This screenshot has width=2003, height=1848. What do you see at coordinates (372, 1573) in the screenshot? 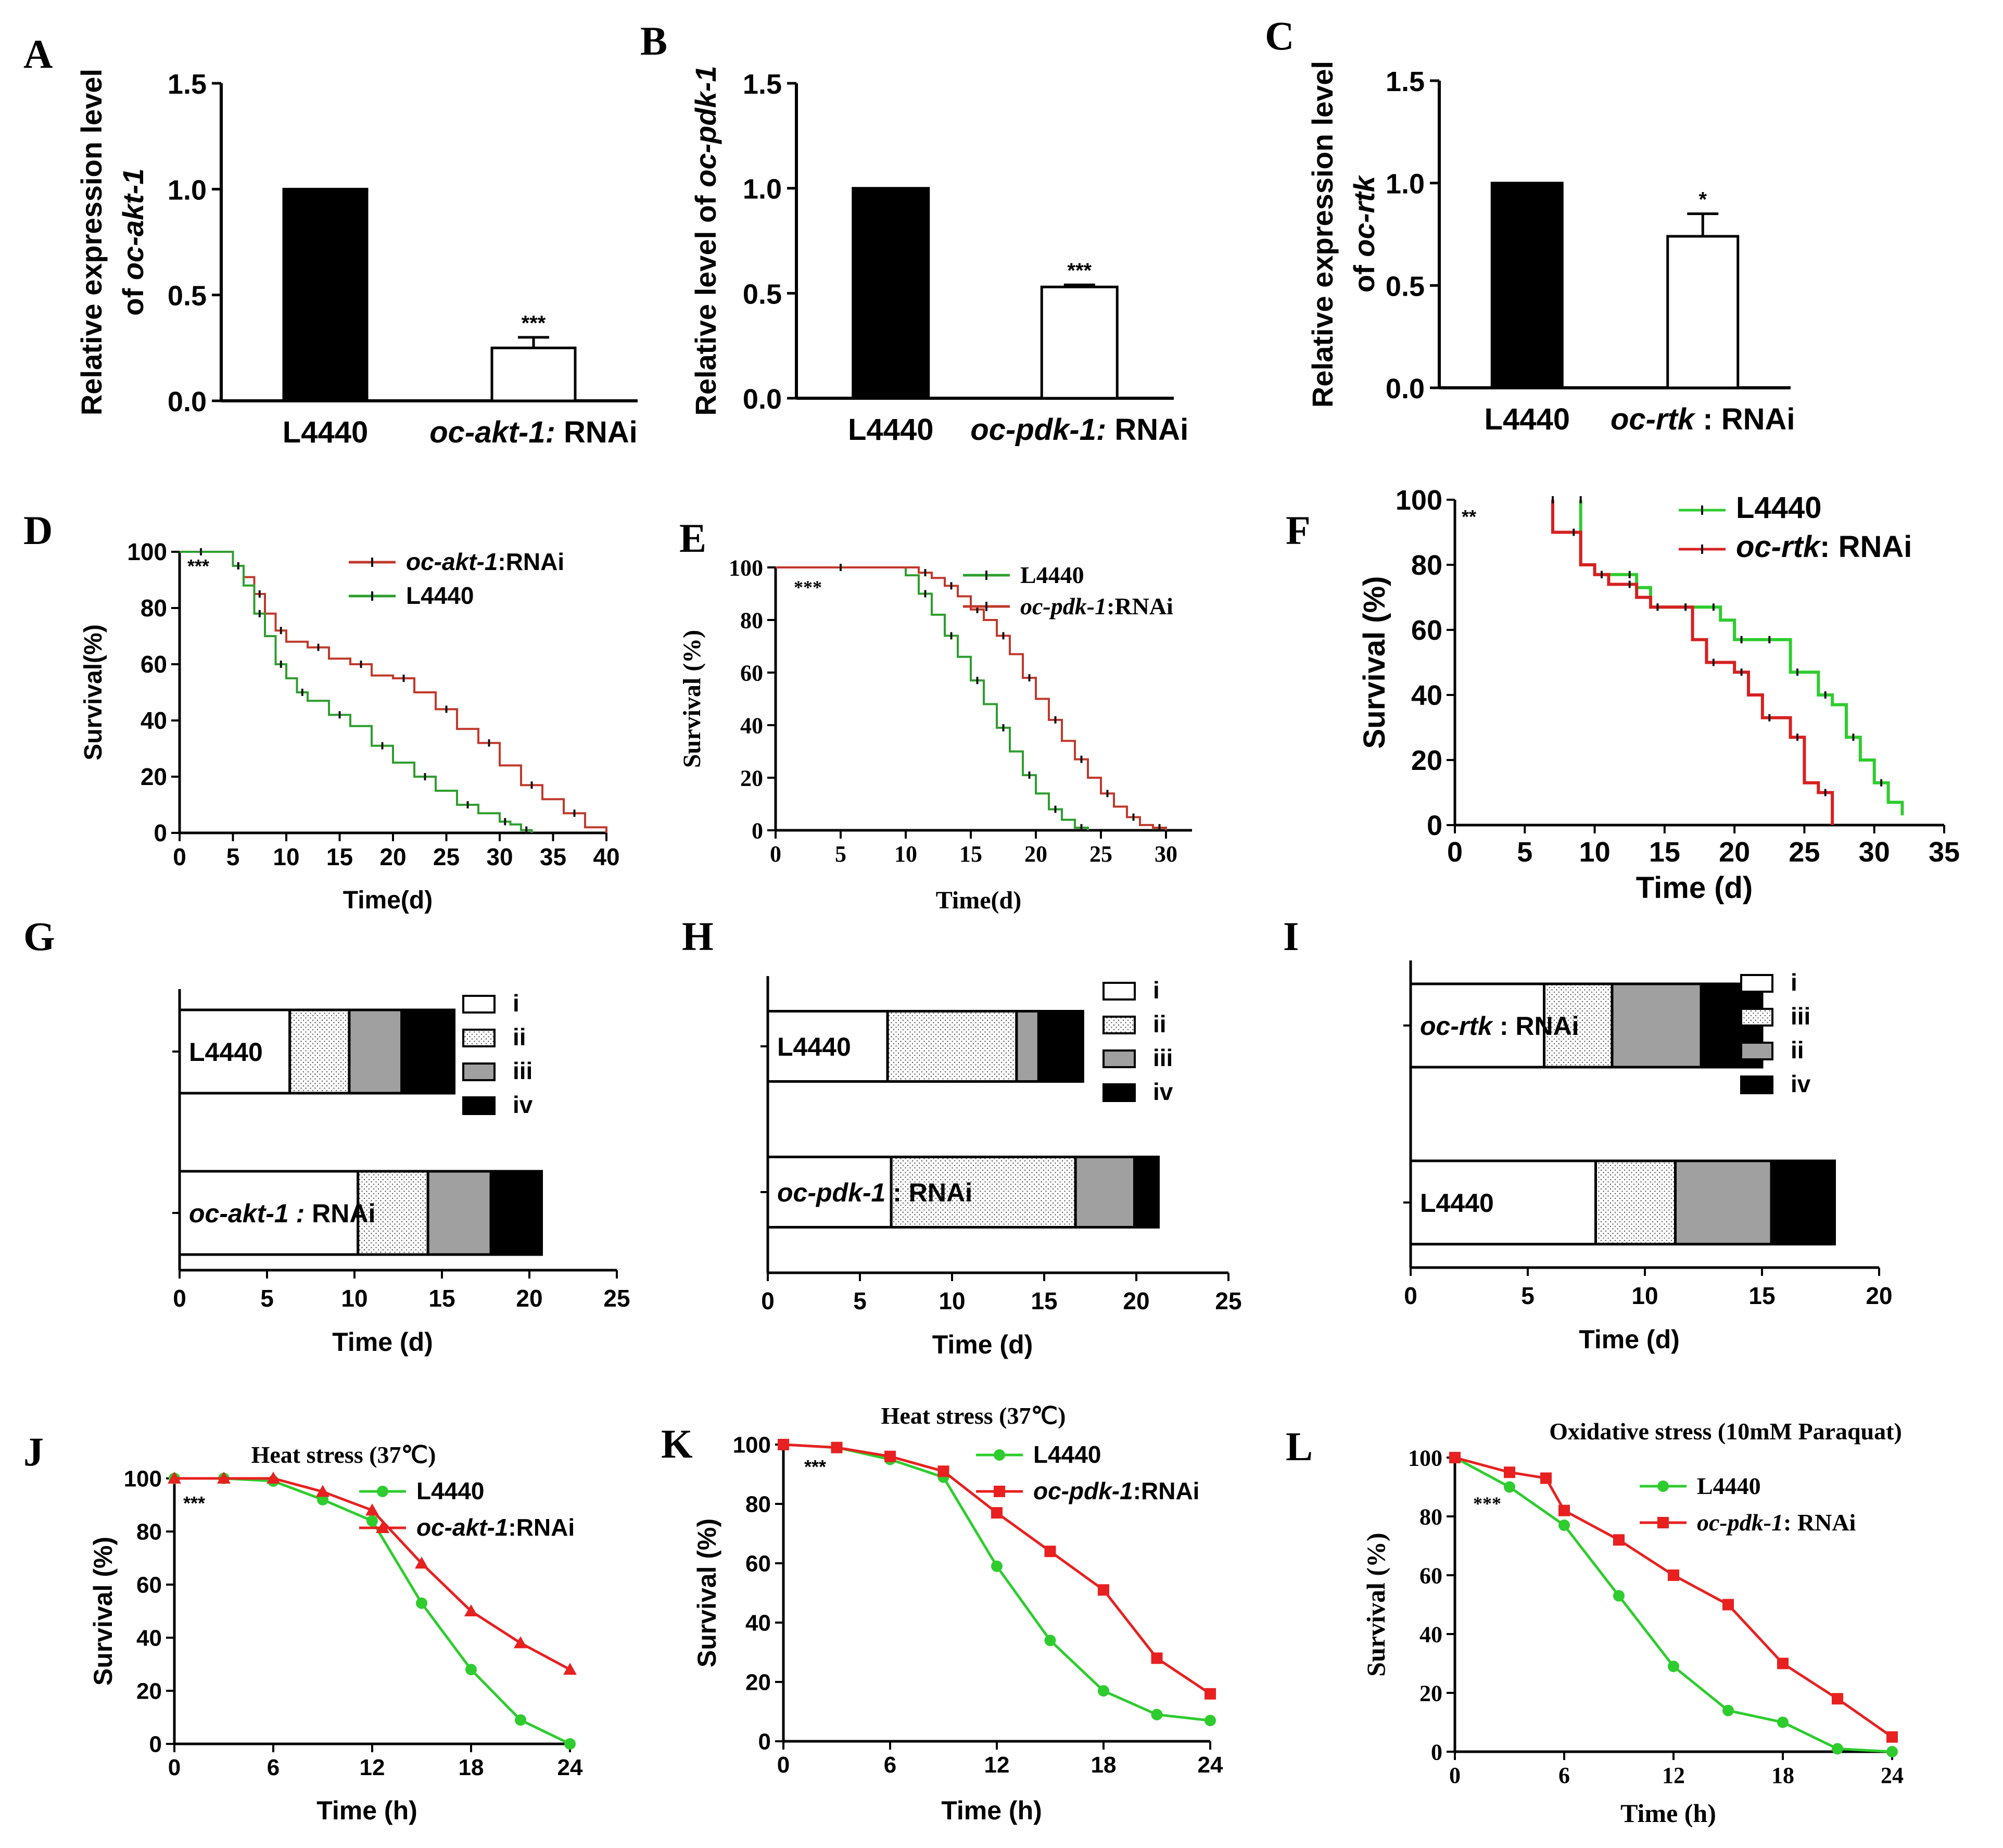
I see `series-oc-akt-1-rnai` at bounding box center [372, 1573].